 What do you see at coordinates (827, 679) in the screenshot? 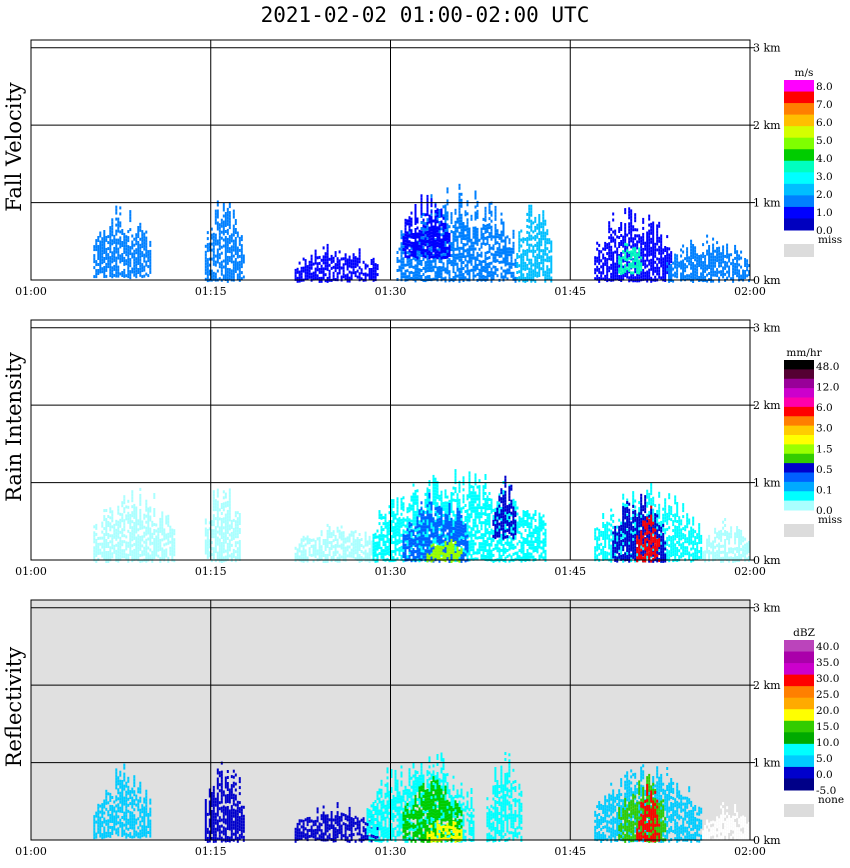
I see `colorbar-label: 30.0` at bounding box center [827, 679].